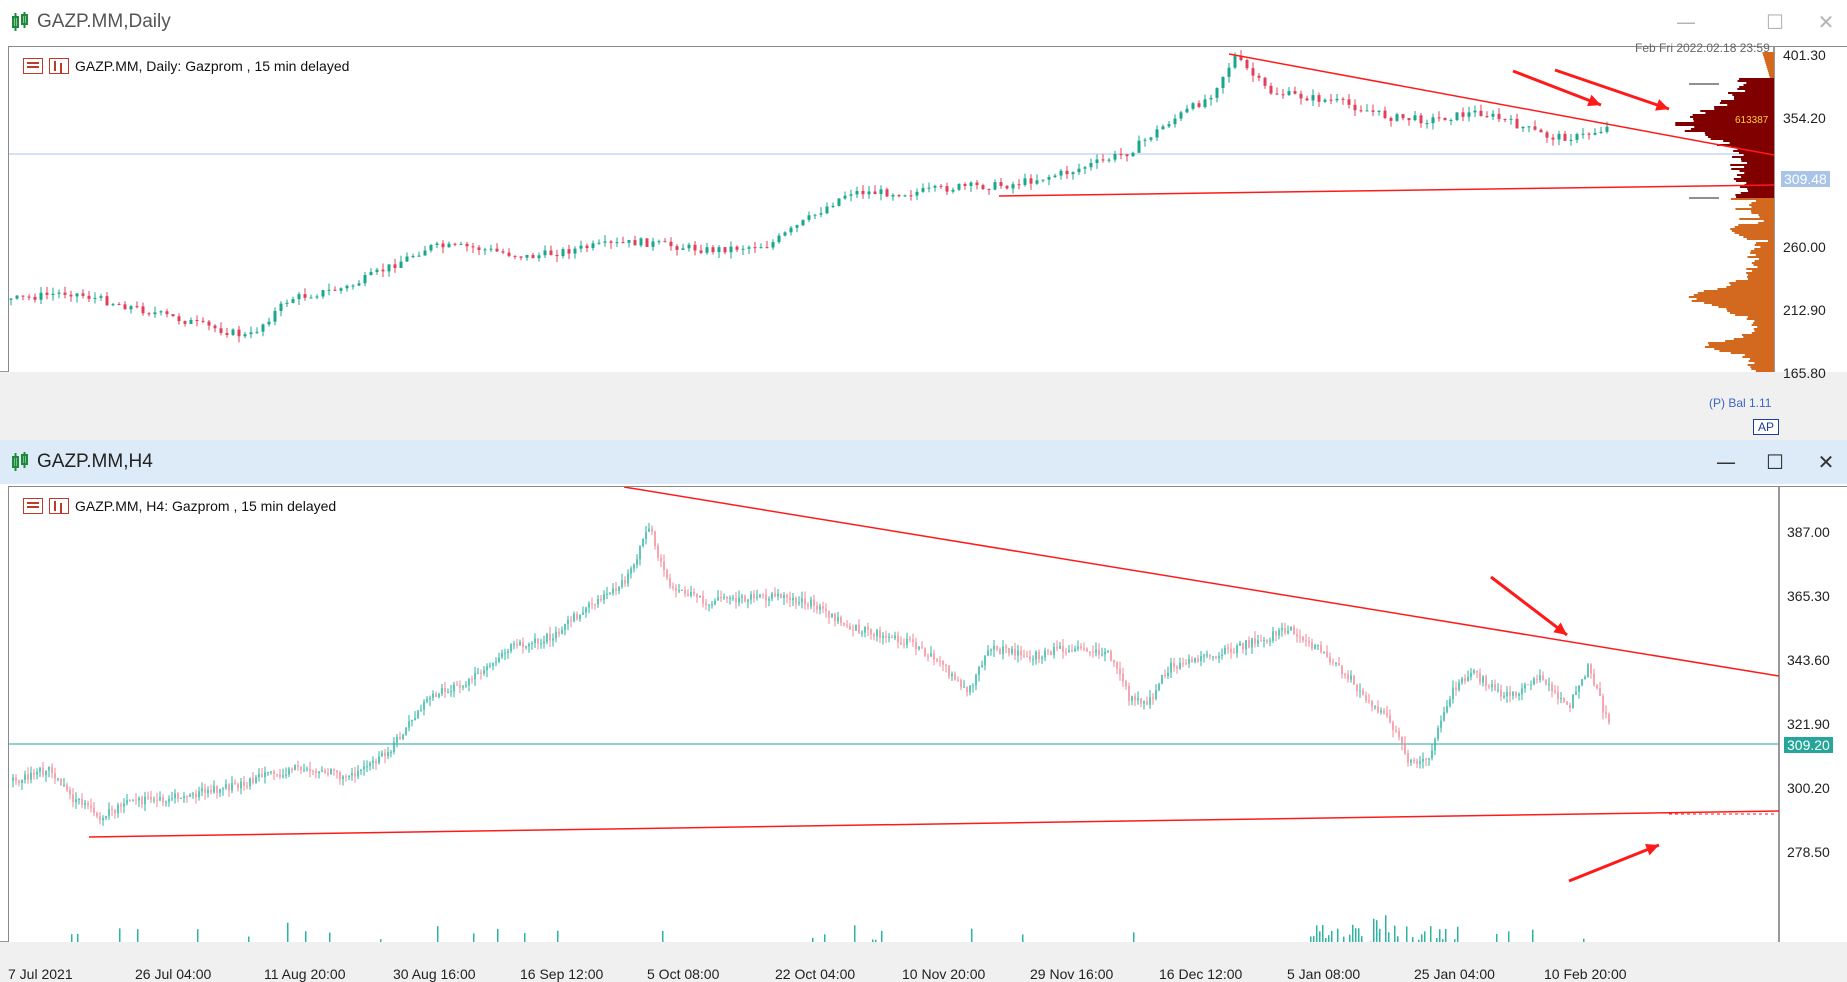 This screenshot has width=1847, height=982. What do you see at coordinates (1766, 427) in the screenshot?
I see `ap-button: AP` at bounding box center [1766, 427].